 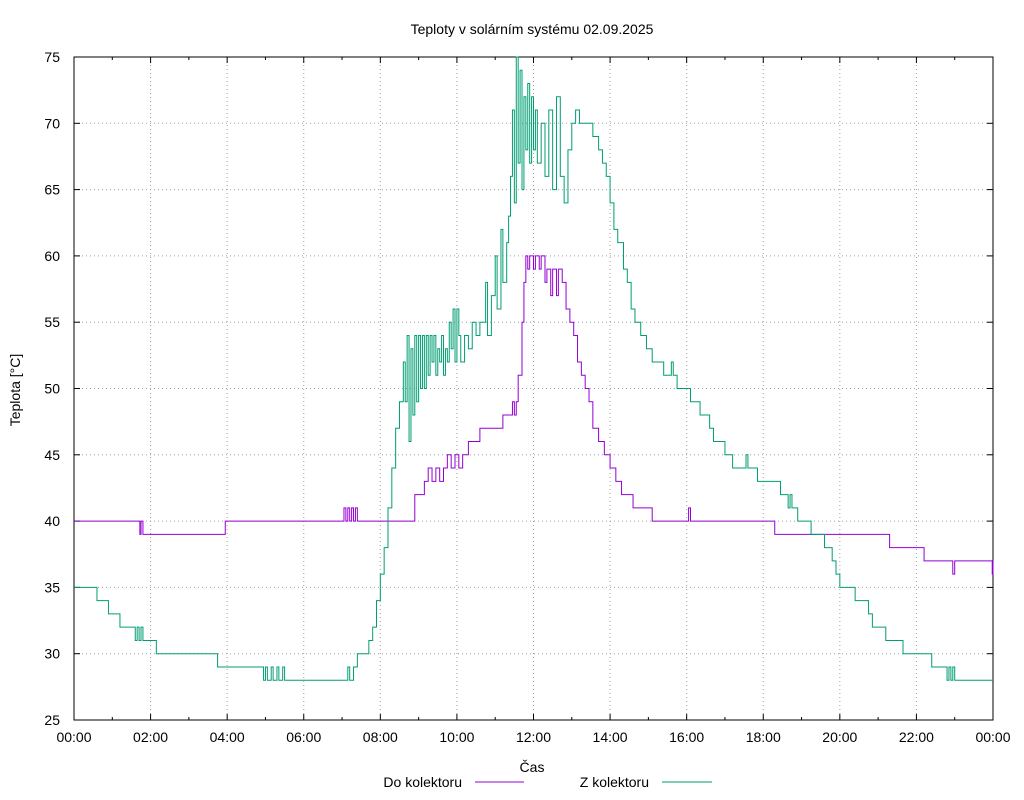 What do you see at coordinates (227, 737) in the screenshot?
I see `x-tick-label: 04:00` at bounding box center [227, 737].